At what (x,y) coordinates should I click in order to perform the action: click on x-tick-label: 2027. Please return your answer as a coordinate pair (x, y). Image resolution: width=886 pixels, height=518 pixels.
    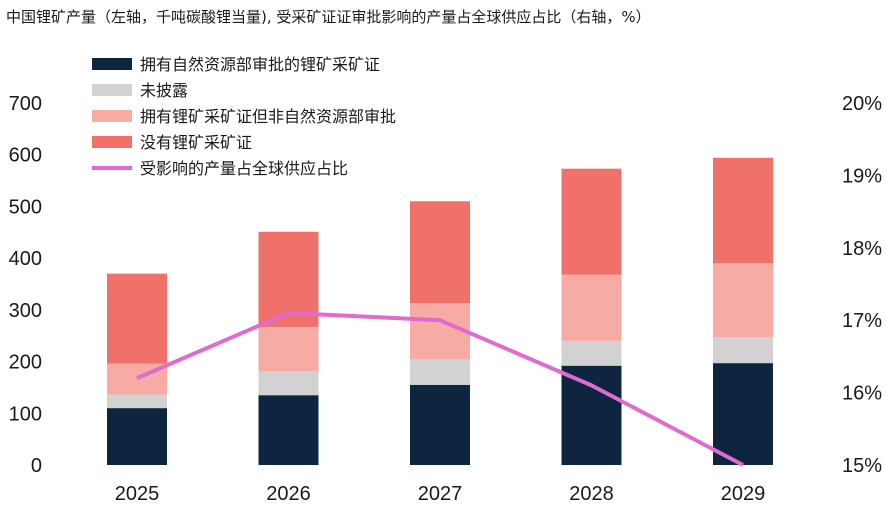
    Looking at the image, I should click on (440, 494).